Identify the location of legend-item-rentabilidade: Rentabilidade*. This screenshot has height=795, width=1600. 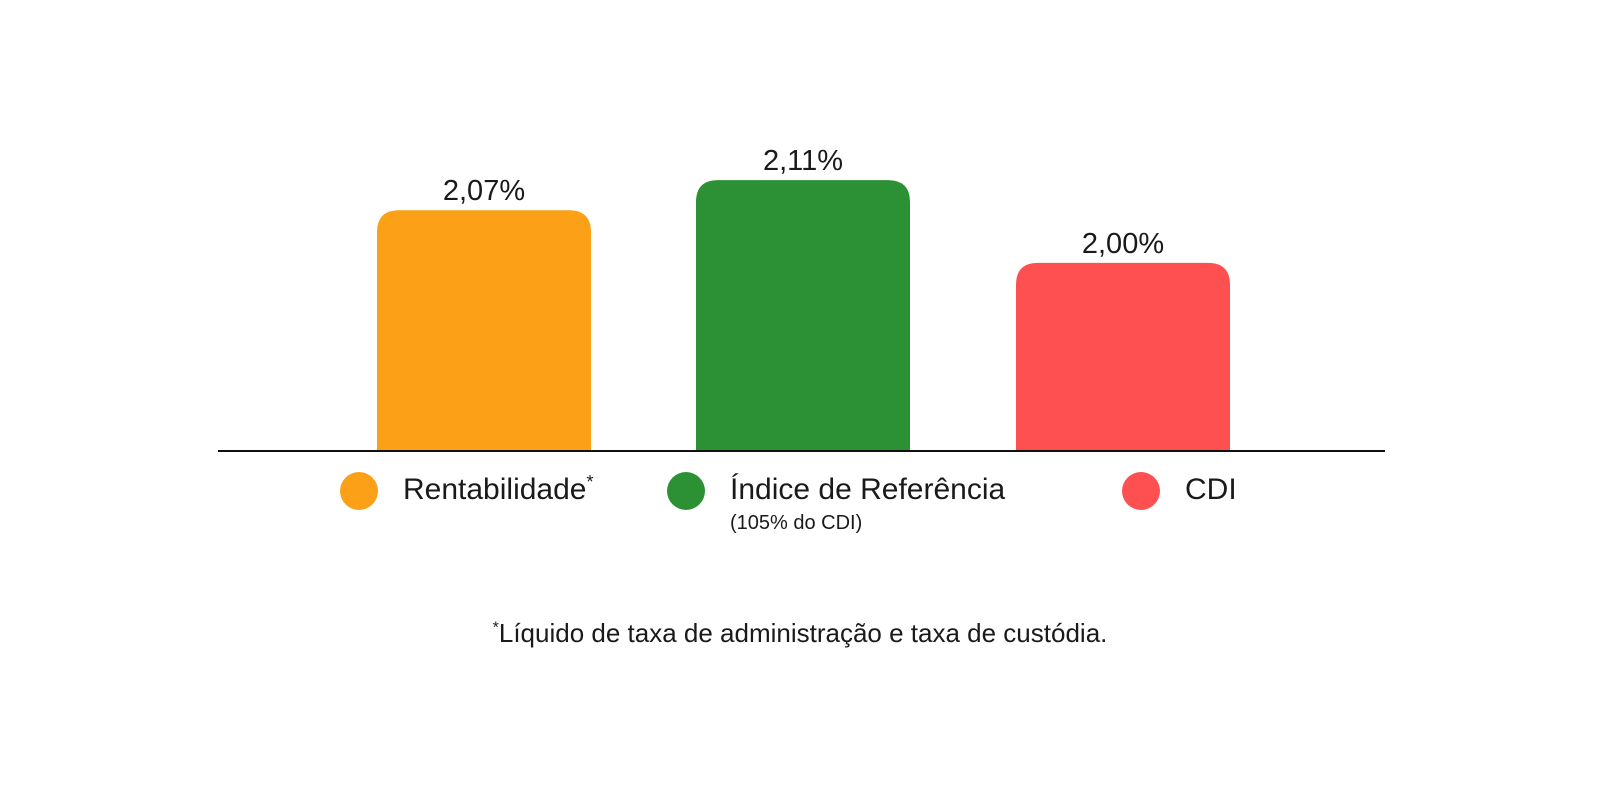
(467, 490).